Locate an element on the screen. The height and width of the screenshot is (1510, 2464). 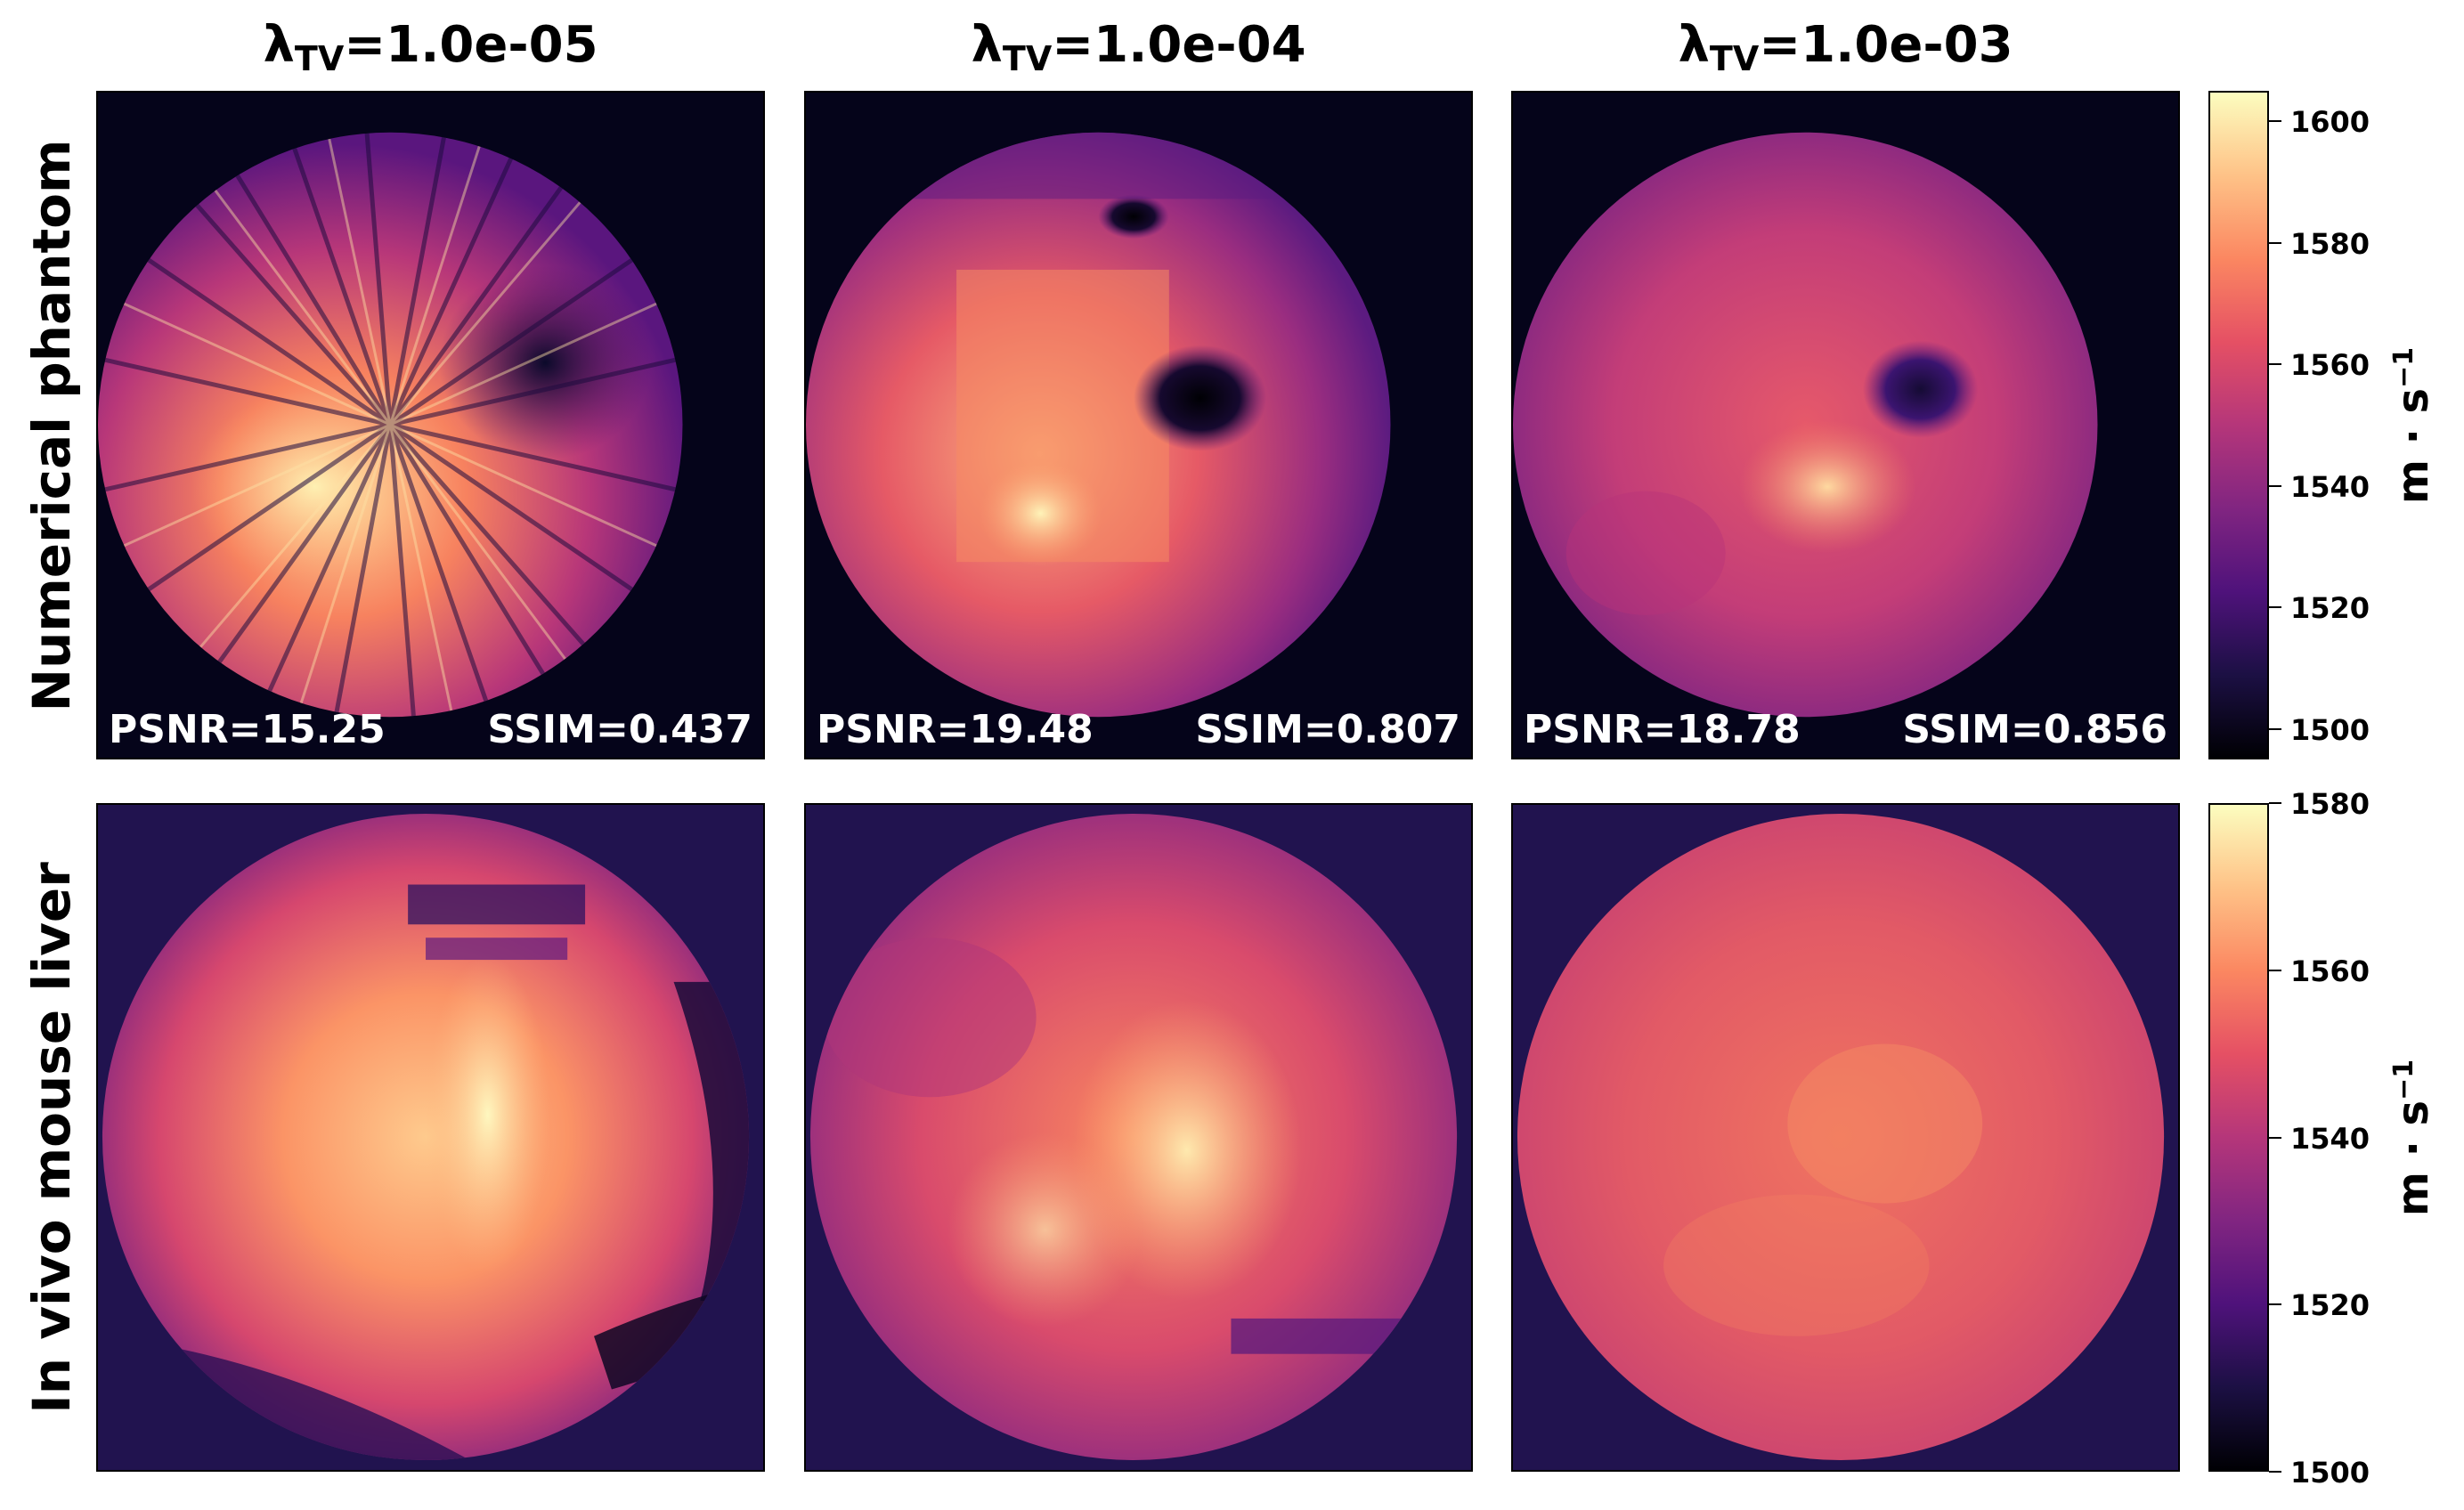
column-title-2: λTV=1.0e-04 is located at coordinates (1138, 47).